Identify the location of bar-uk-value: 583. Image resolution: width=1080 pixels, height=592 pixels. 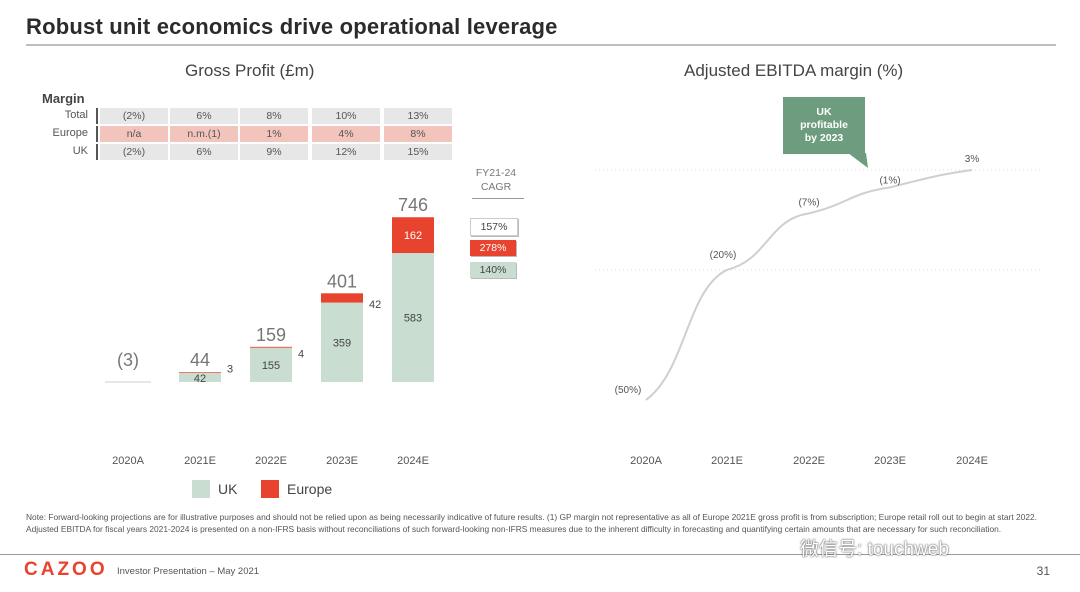
(413, 319).